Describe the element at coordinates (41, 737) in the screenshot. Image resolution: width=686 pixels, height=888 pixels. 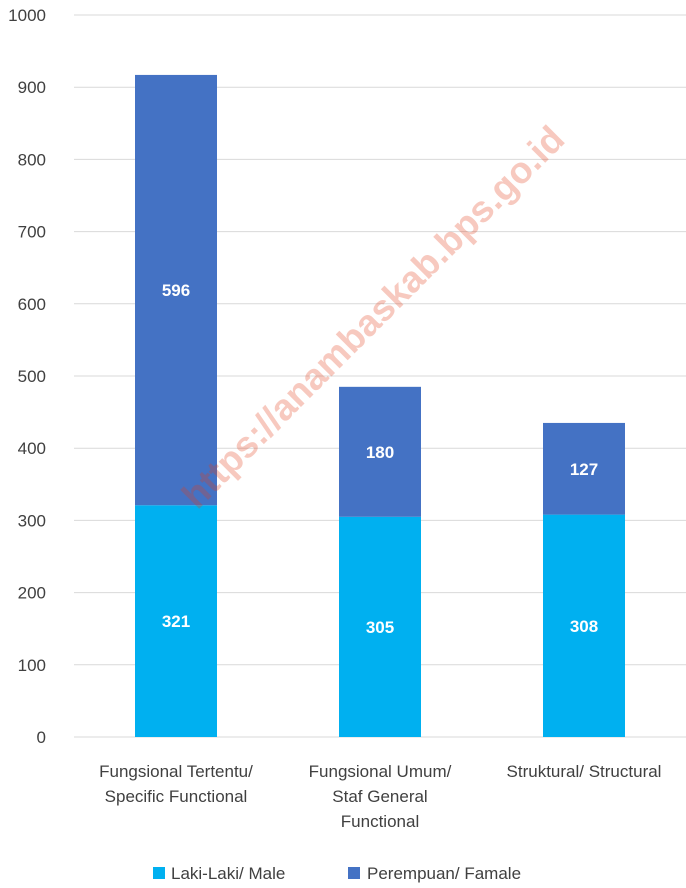
I see `y-tick-label: 0` at that location.